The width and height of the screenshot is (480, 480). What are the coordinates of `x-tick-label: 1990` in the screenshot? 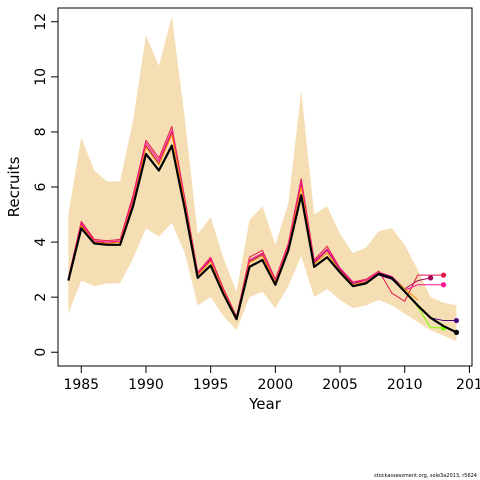 It's located at (146, 385).